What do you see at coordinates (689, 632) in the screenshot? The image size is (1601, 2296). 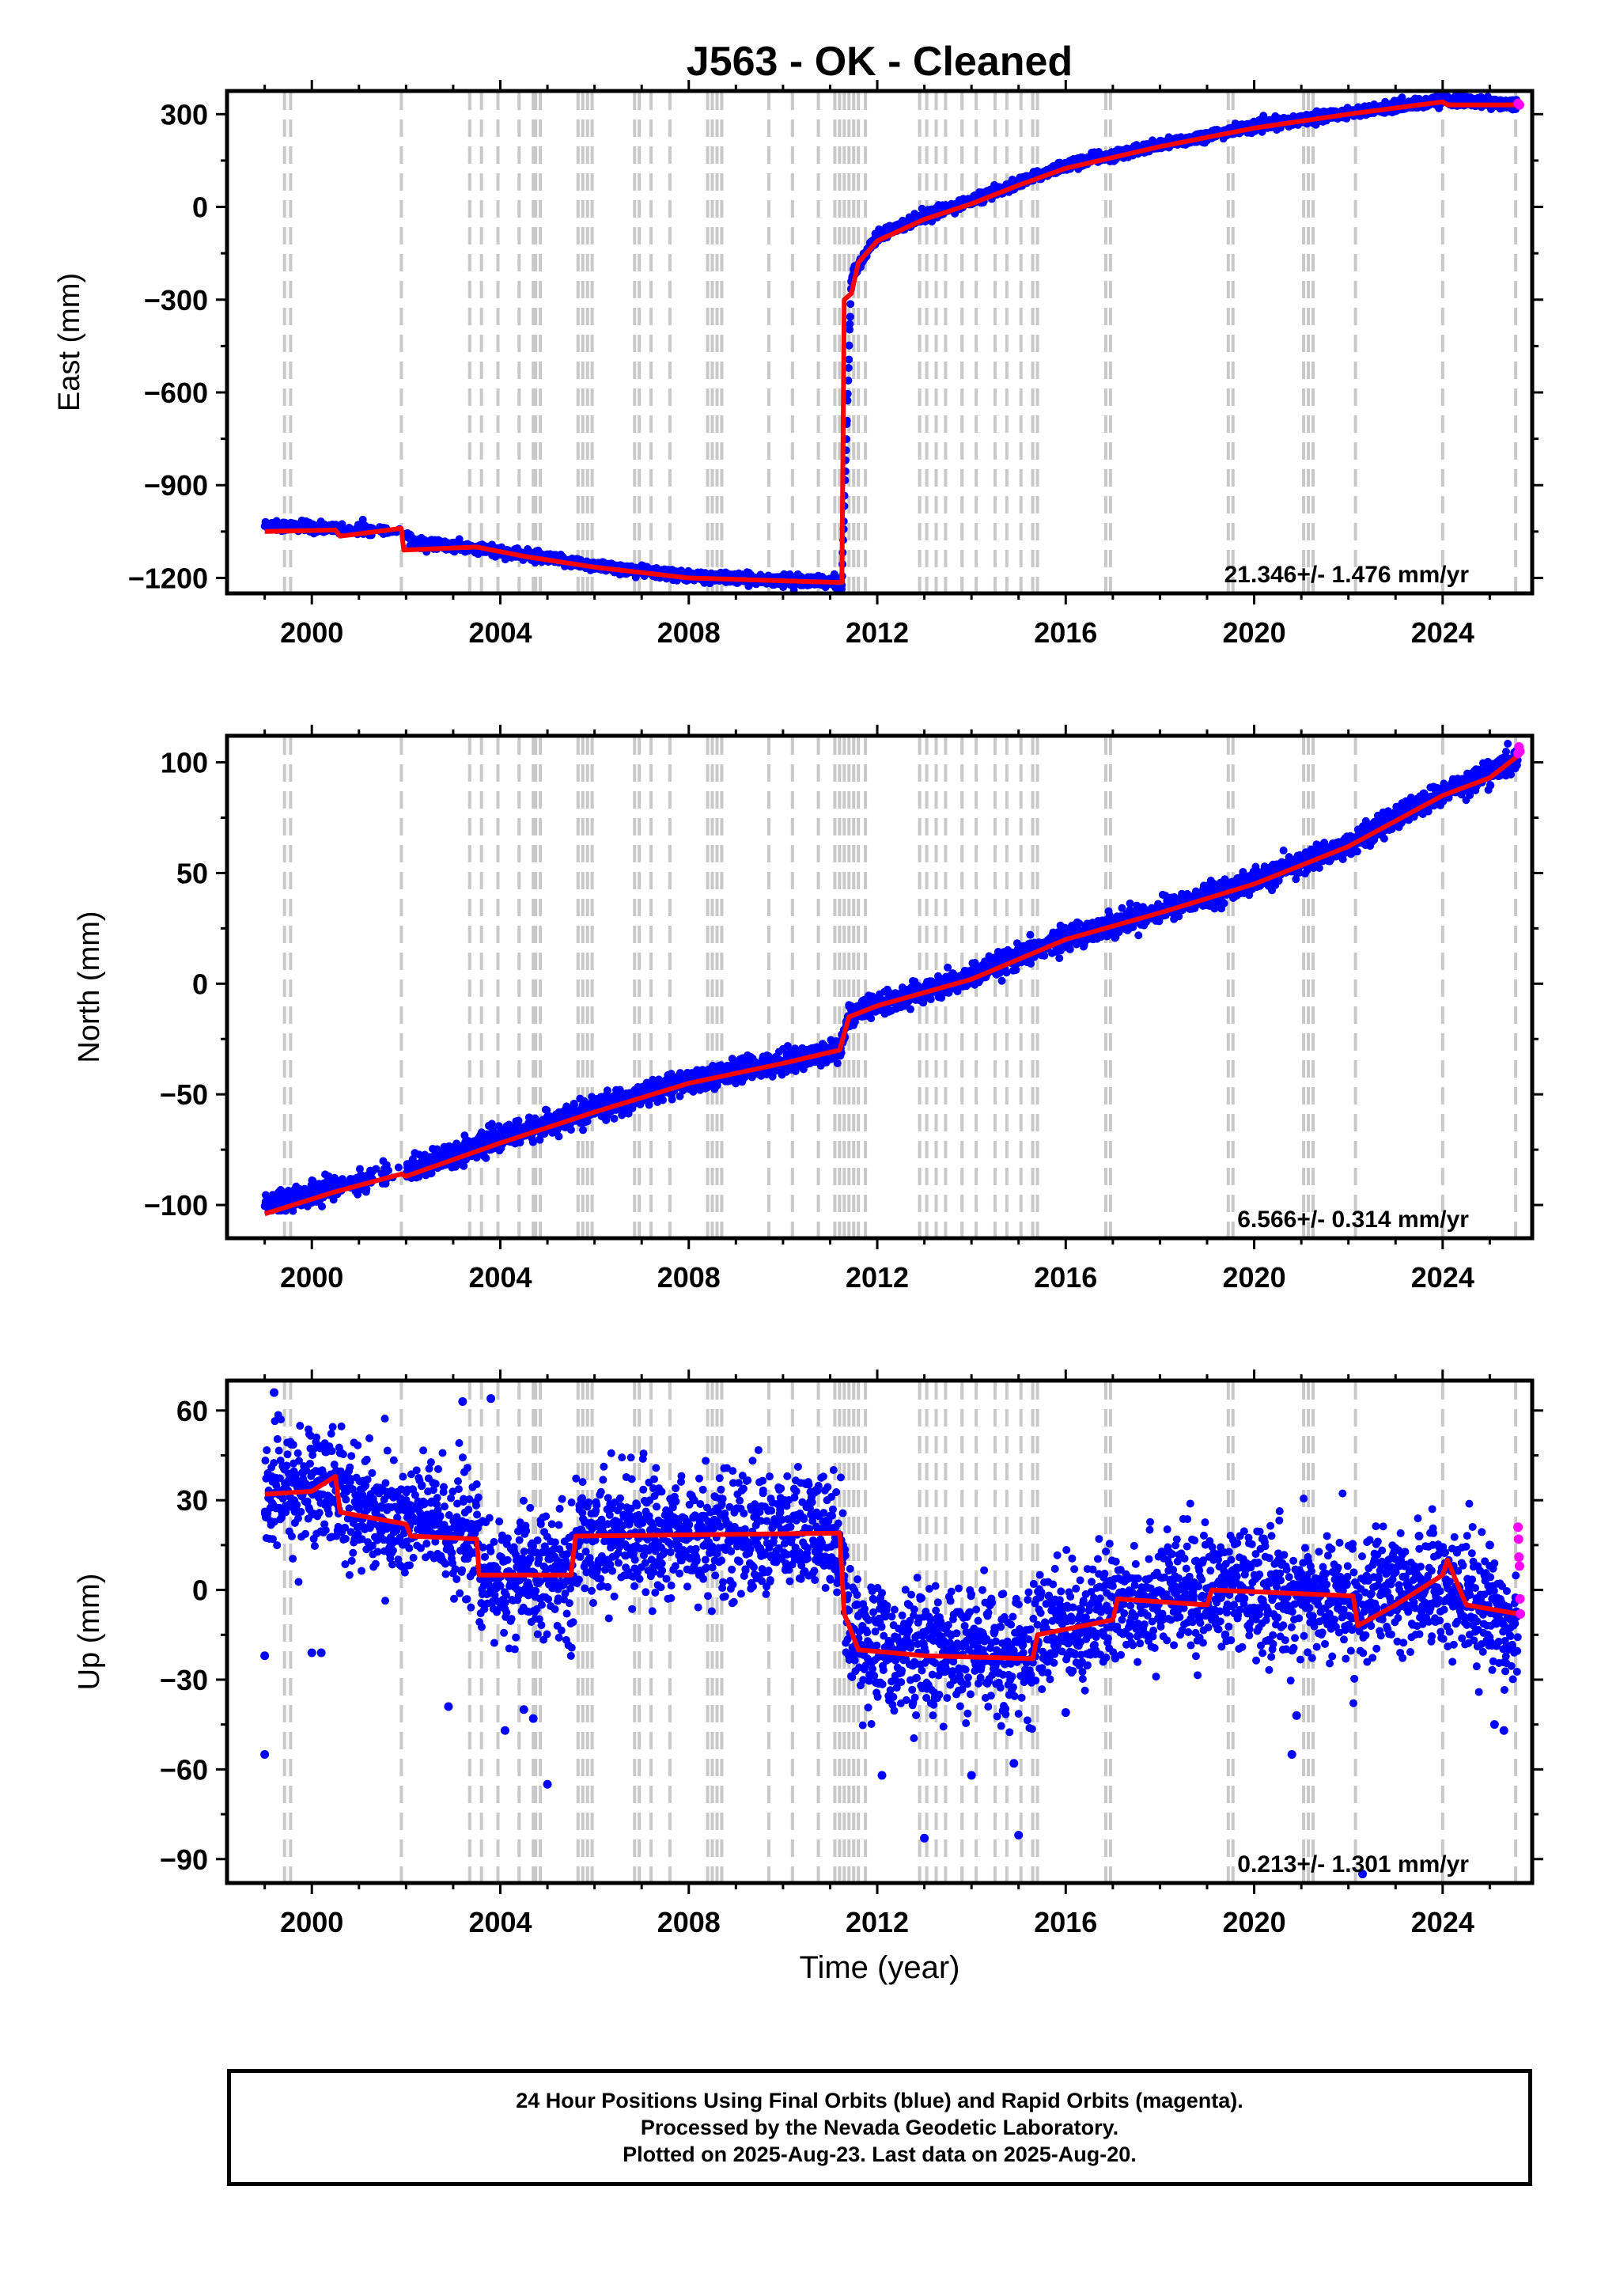 I see `x-tick-label: 2008` at bounding box center [689, 632].